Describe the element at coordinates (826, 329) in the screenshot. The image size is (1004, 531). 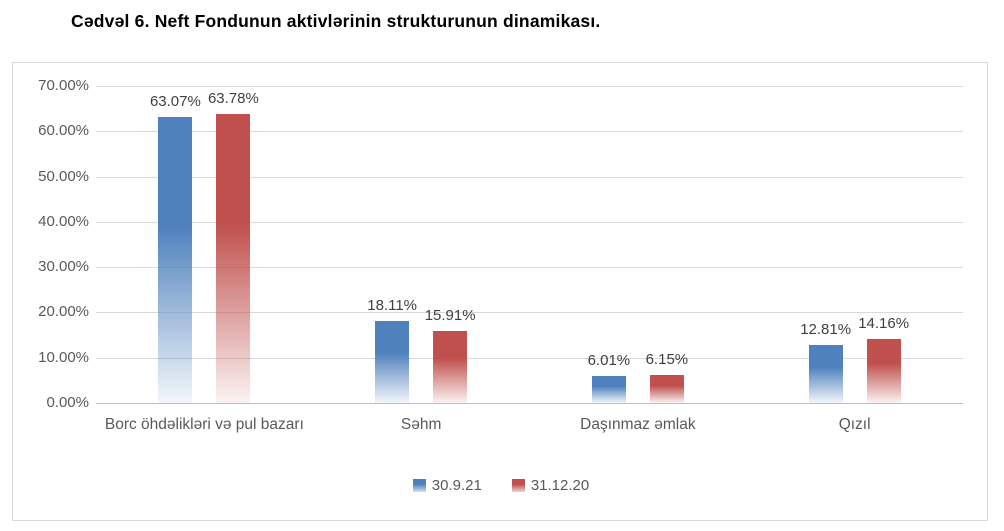
I see `value-label-30.9.21-4: 12.81%` at that location.